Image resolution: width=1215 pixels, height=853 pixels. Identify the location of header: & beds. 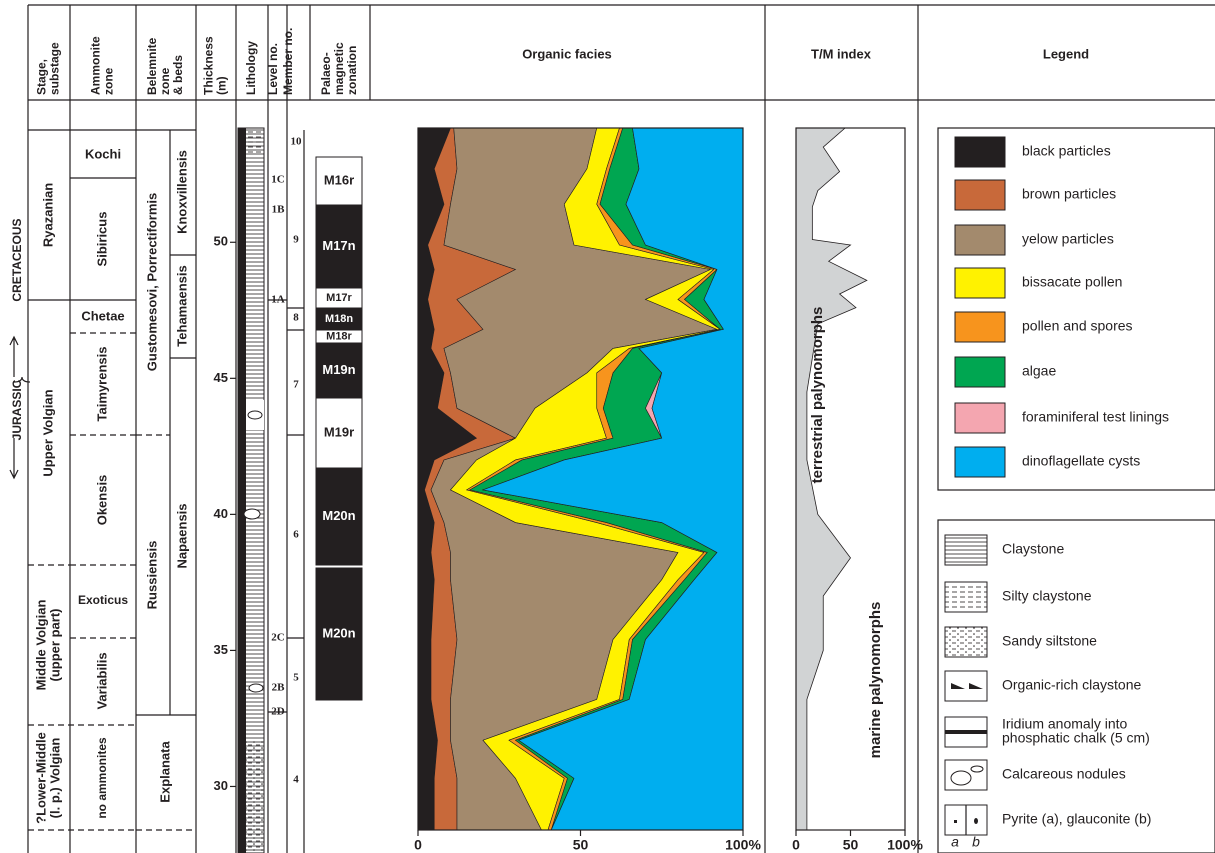
(178, 75).